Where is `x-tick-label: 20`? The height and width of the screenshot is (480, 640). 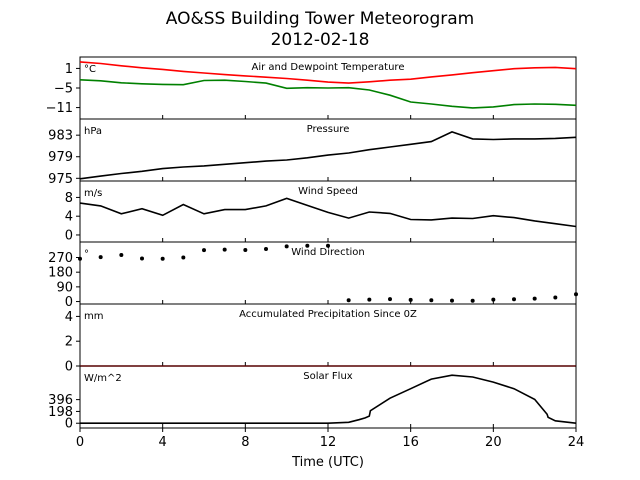 x-tick-label: 20 is located at coordinates (493, 442).